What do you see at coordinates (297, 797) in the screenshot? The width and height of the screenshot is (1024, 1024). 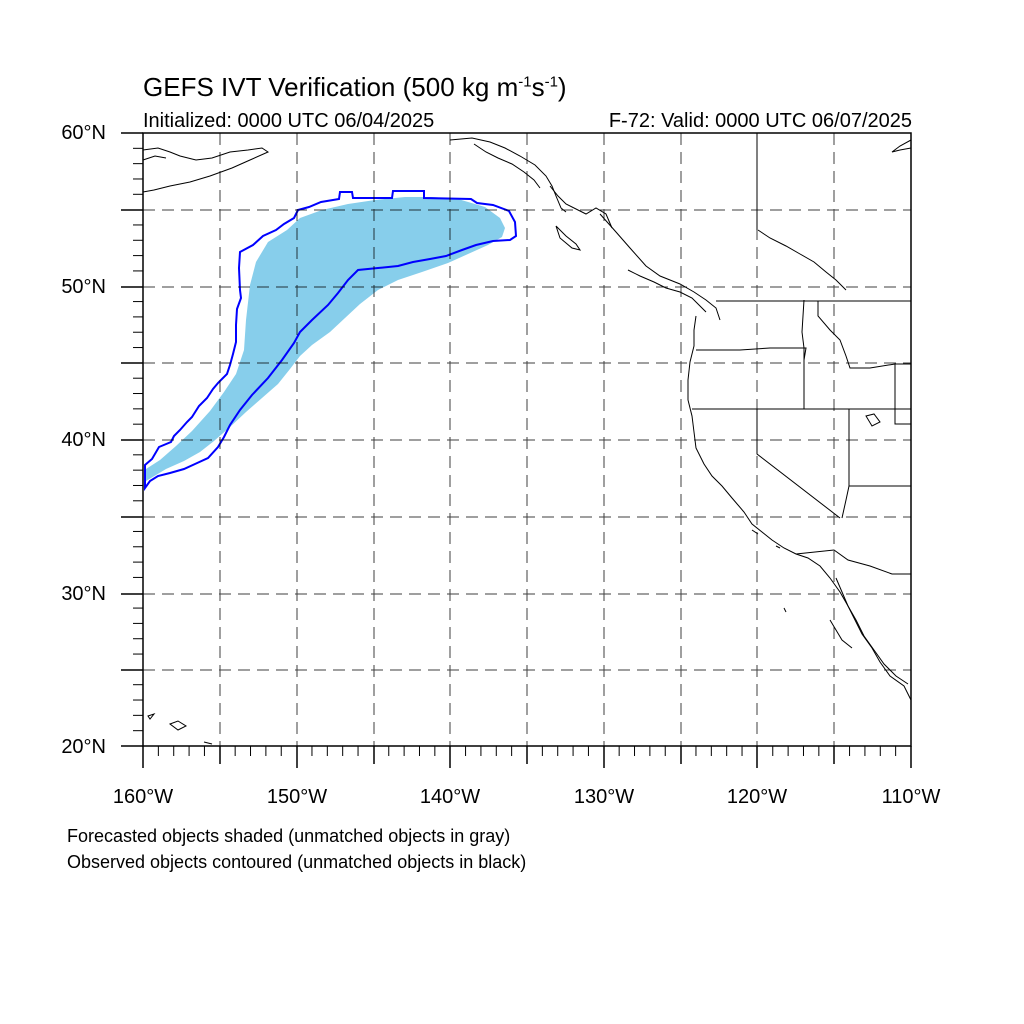 I see `x-tick-label-150w: 150°W` at bounding box center [297, 797].